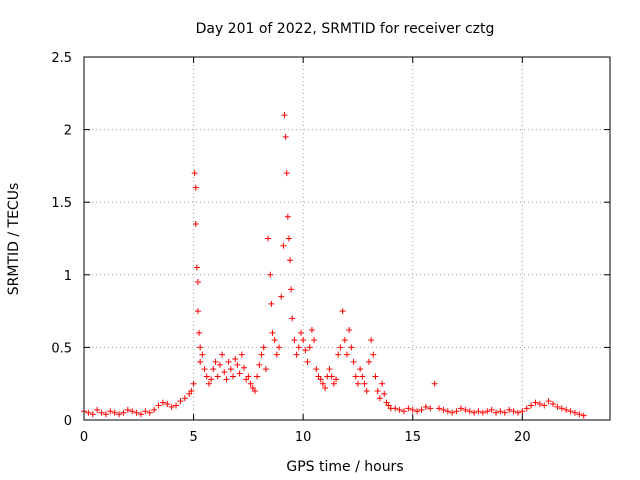 This screenshot has height=480, width=640. What do you see at coordinates (61, 348) in the screenshot?
I see `y-tick-label: 0.5` at bounding box center [61, 348].